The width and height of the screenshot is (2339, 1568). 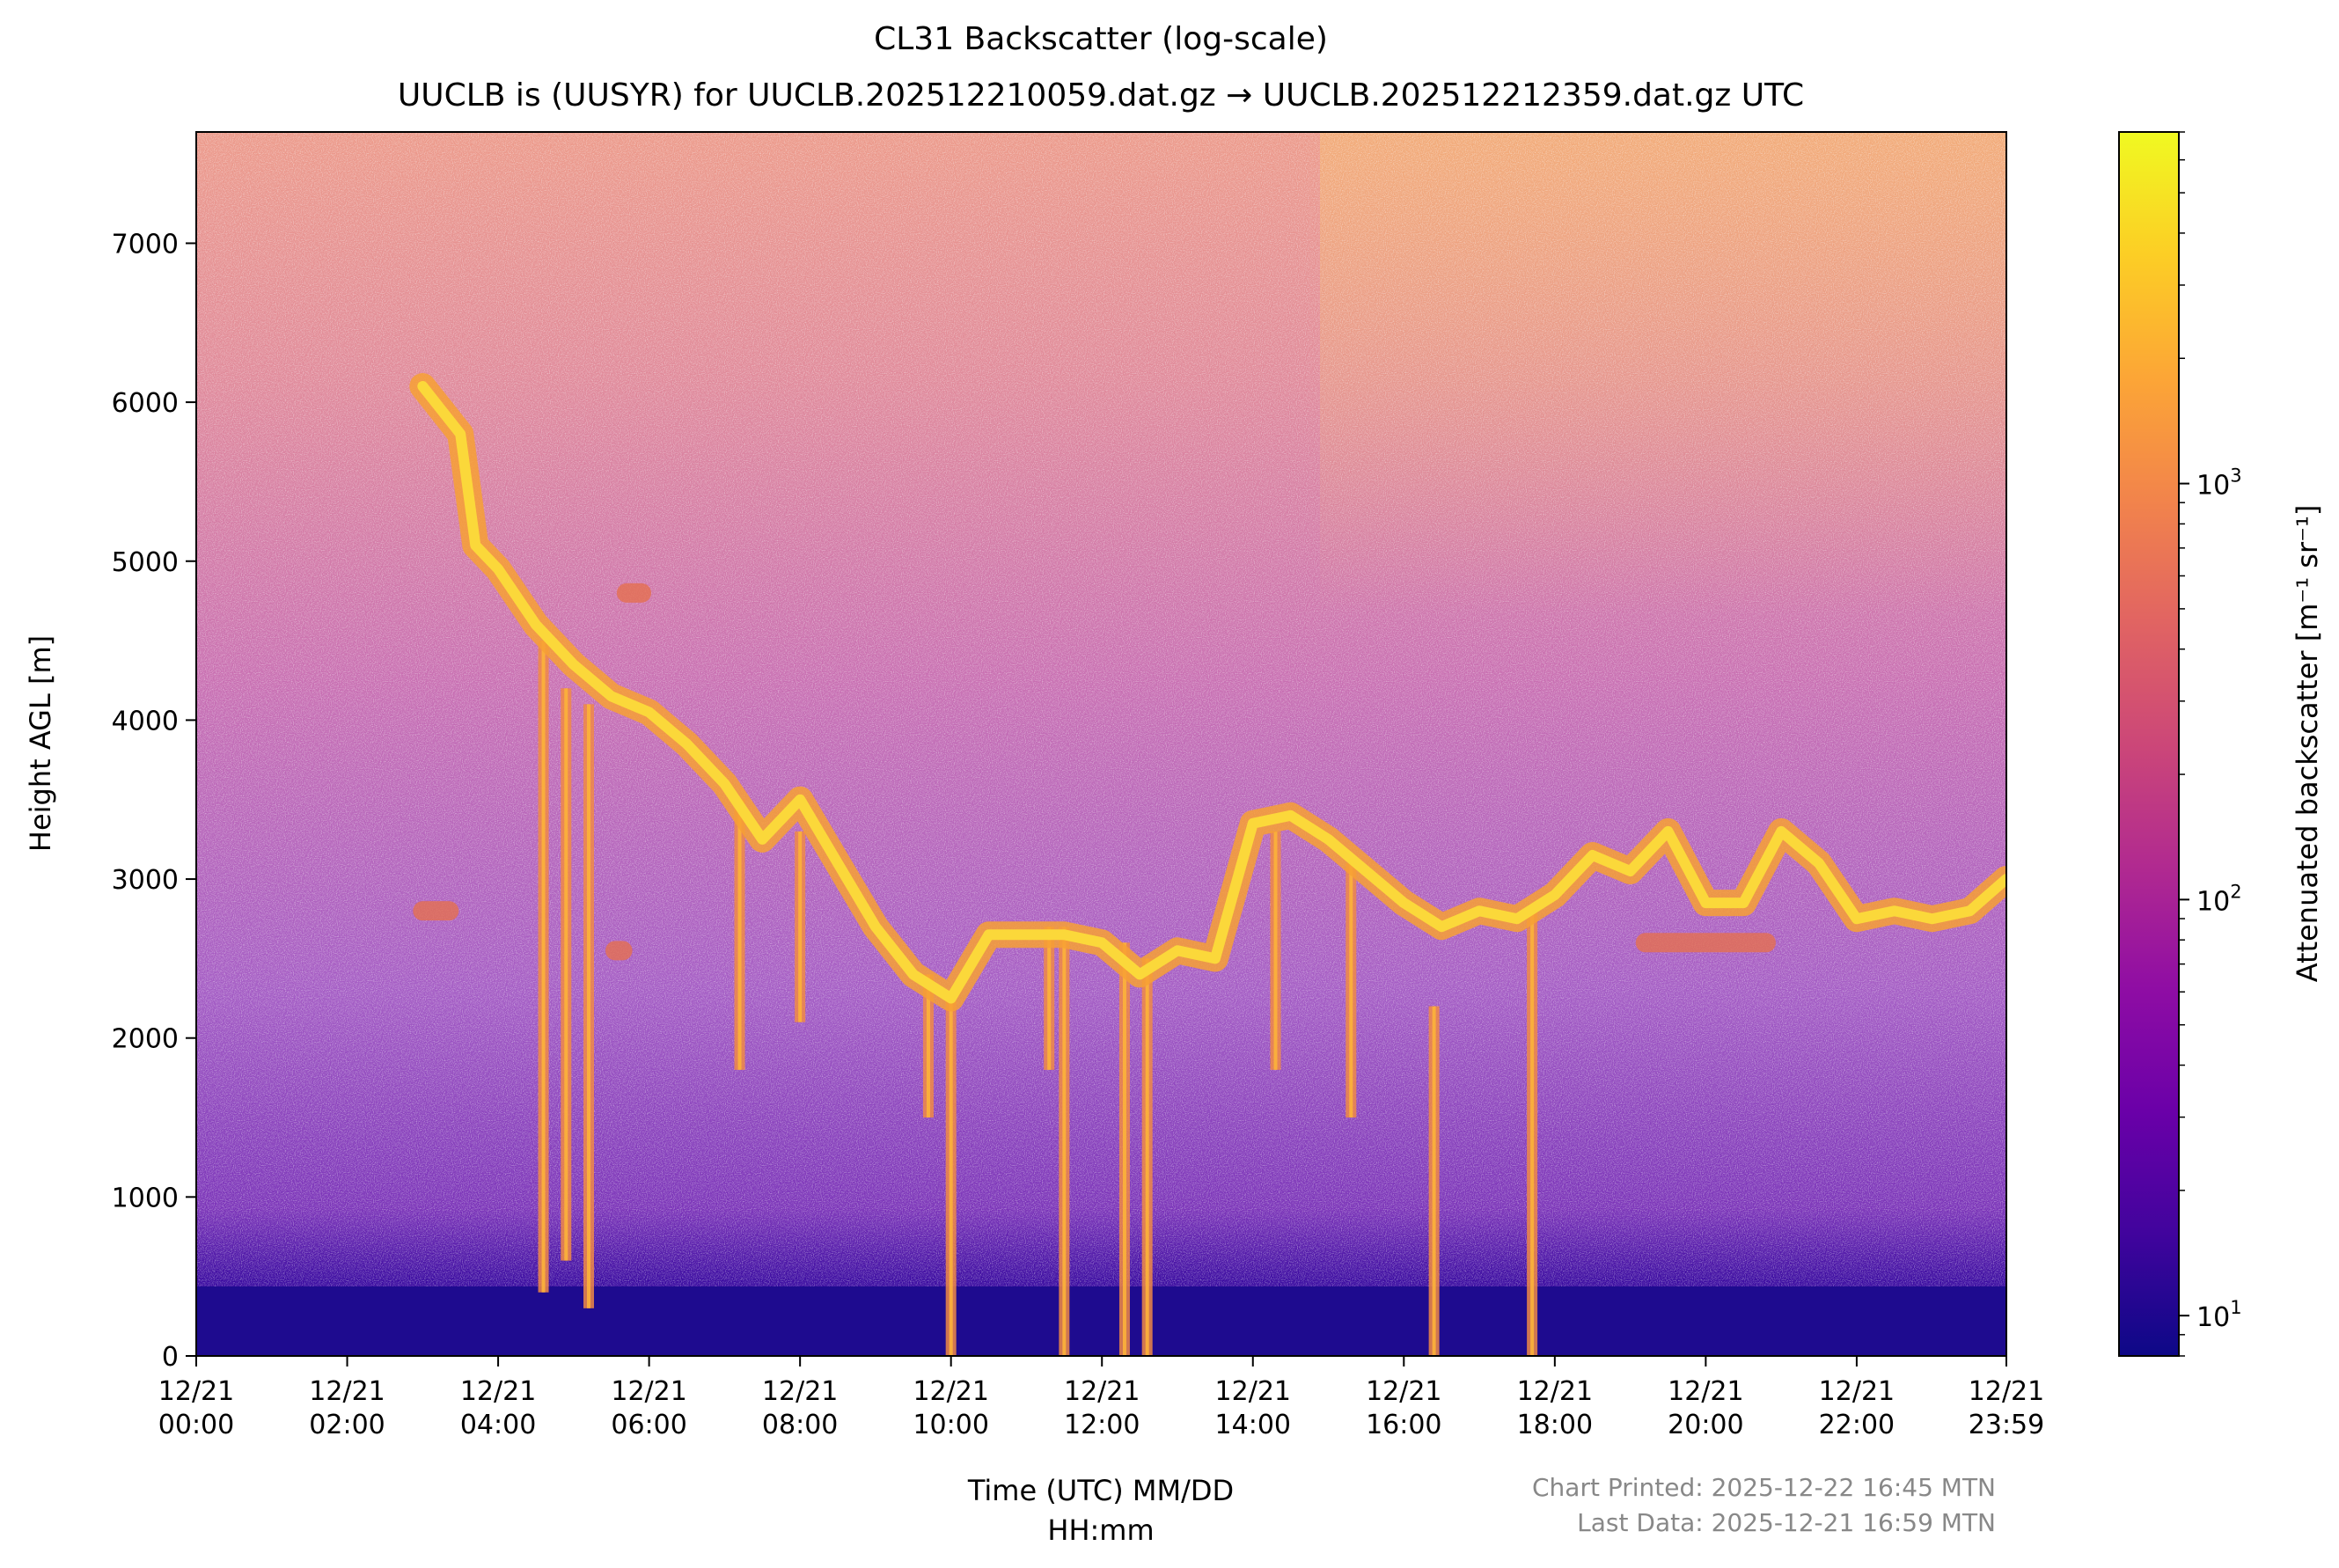 I want to click on y-tick-label: 4000, so click(x=145, y=721).